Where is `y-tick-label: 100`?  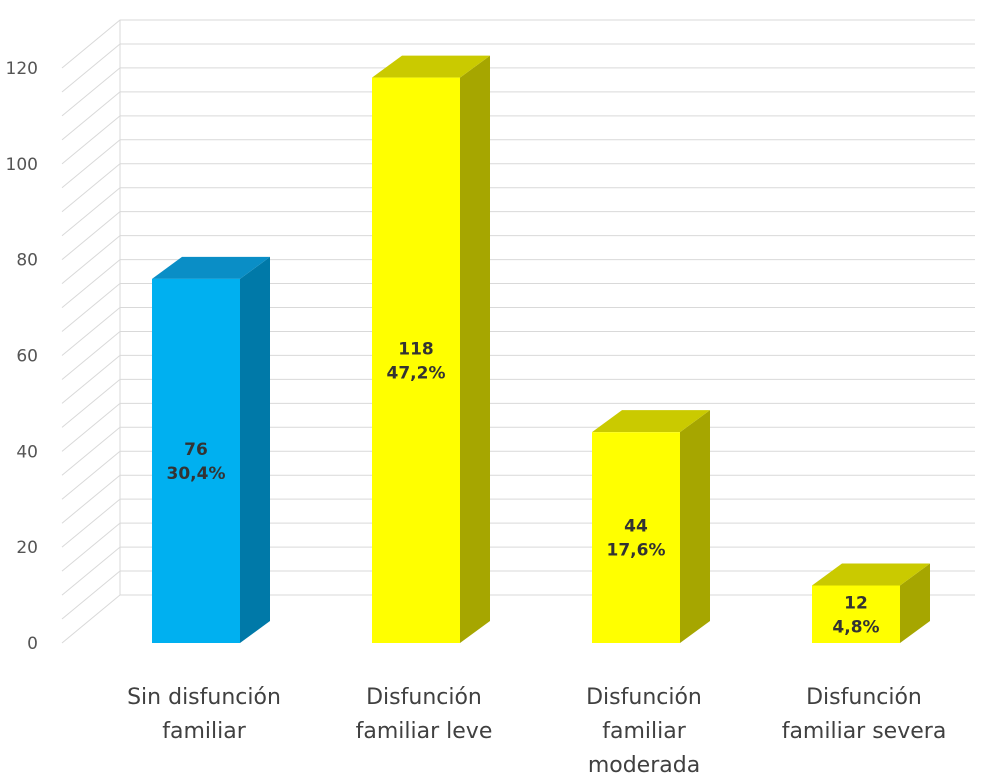
y-tick-label: 100 is located at coordinates (22, 165).